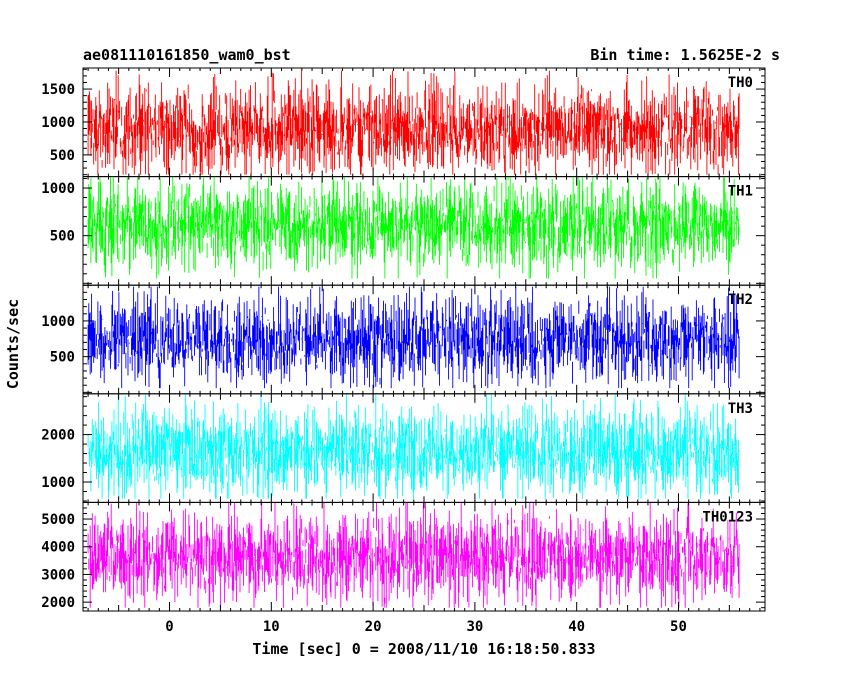 This screenshot has height=680, width=850. I want to click on y-tick-label: 5000, so click(58, 520).